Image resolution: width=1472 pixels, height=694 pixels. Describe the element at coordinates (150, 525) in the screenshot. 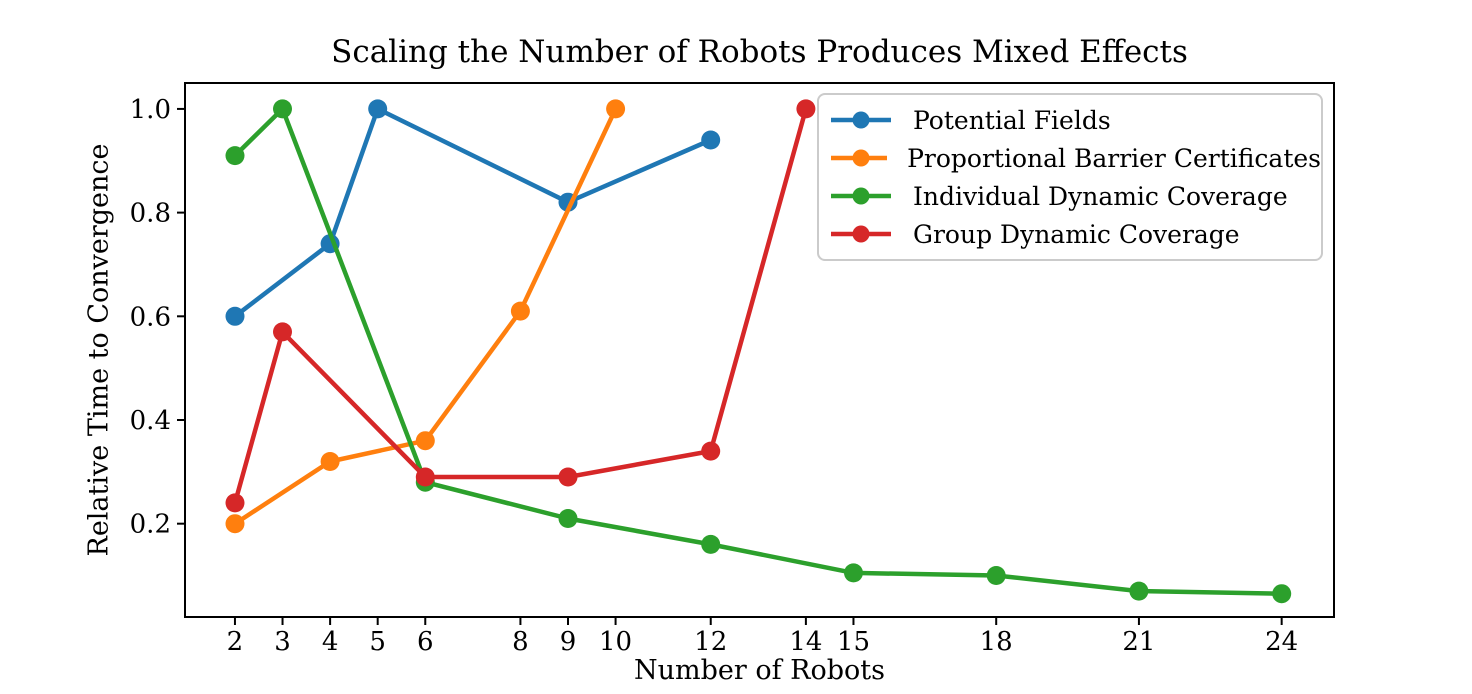

I see `y-tick-label: 0.2` at that location.